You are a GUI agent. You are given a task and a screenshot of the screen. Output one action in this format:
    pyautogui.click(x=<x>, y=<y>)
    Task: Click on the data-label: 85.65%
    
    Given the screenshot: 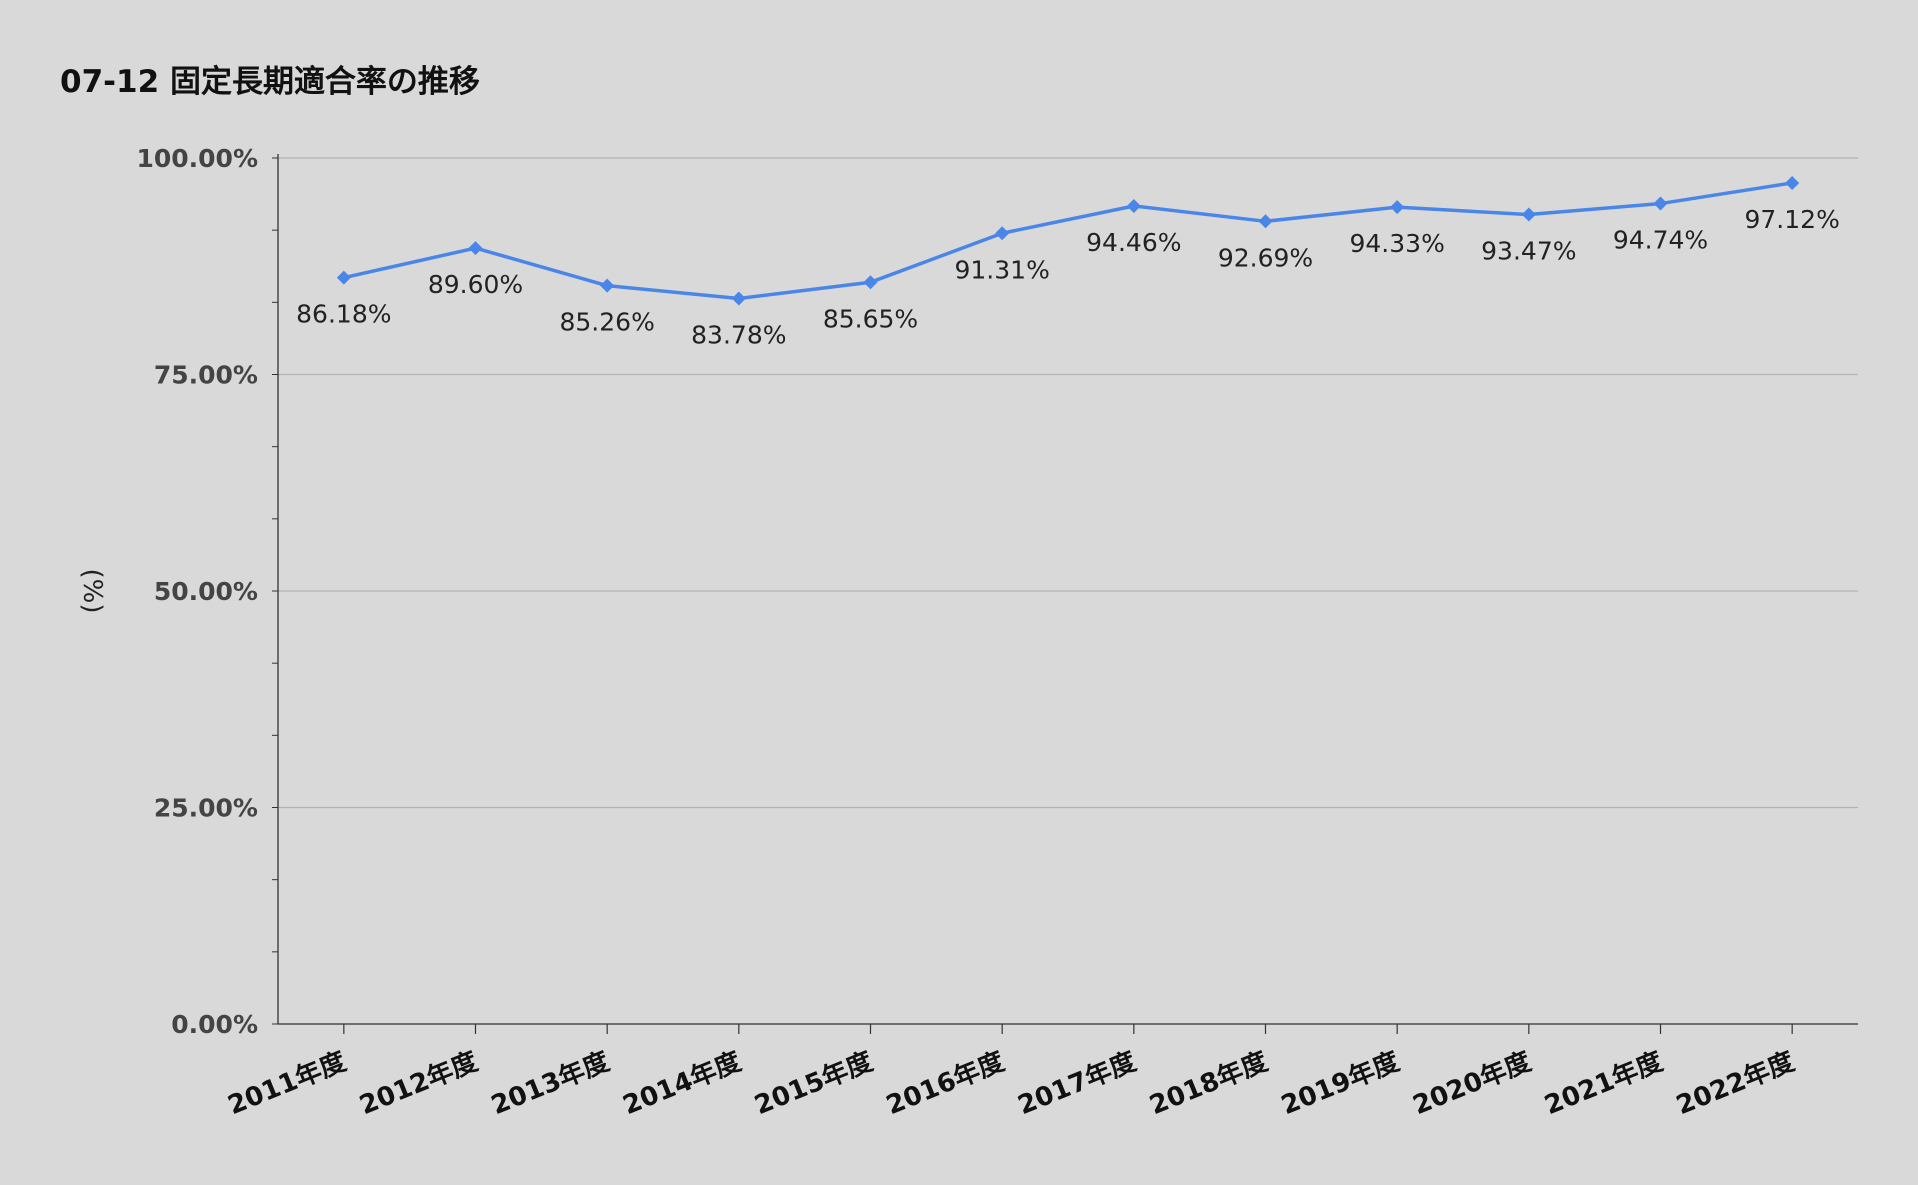 What is the action you would take?
    pyautogui.click(x=870, y=318)
    